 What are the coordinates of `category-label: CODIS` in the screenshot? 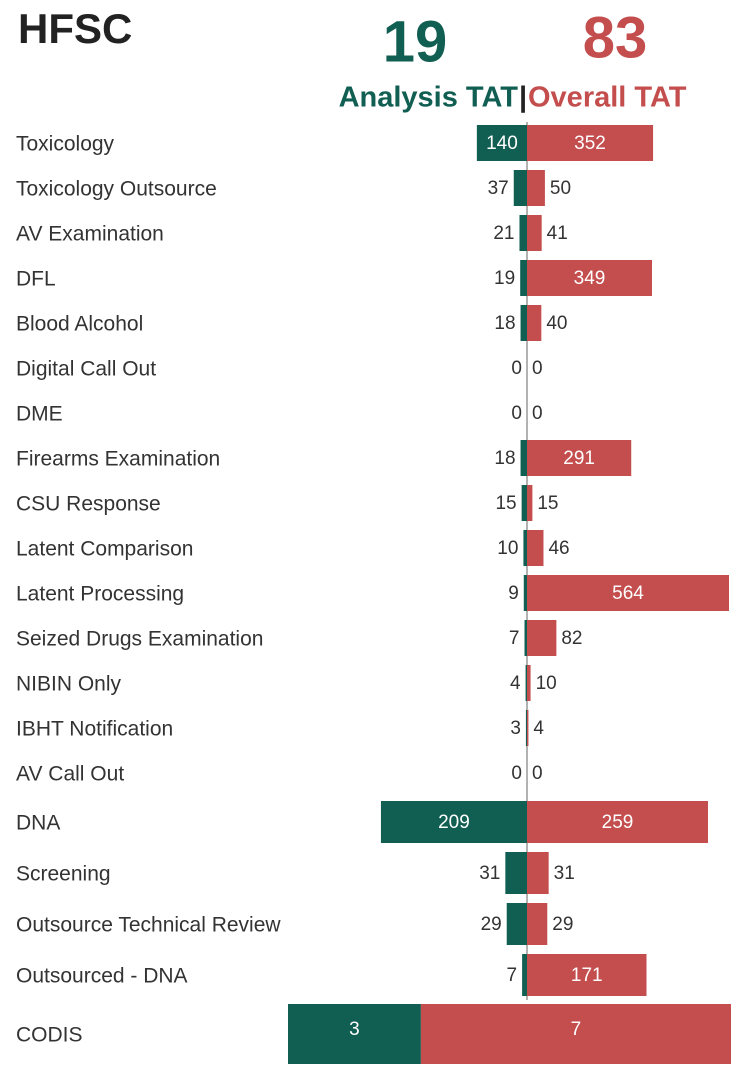 It's located at (49, 1035).